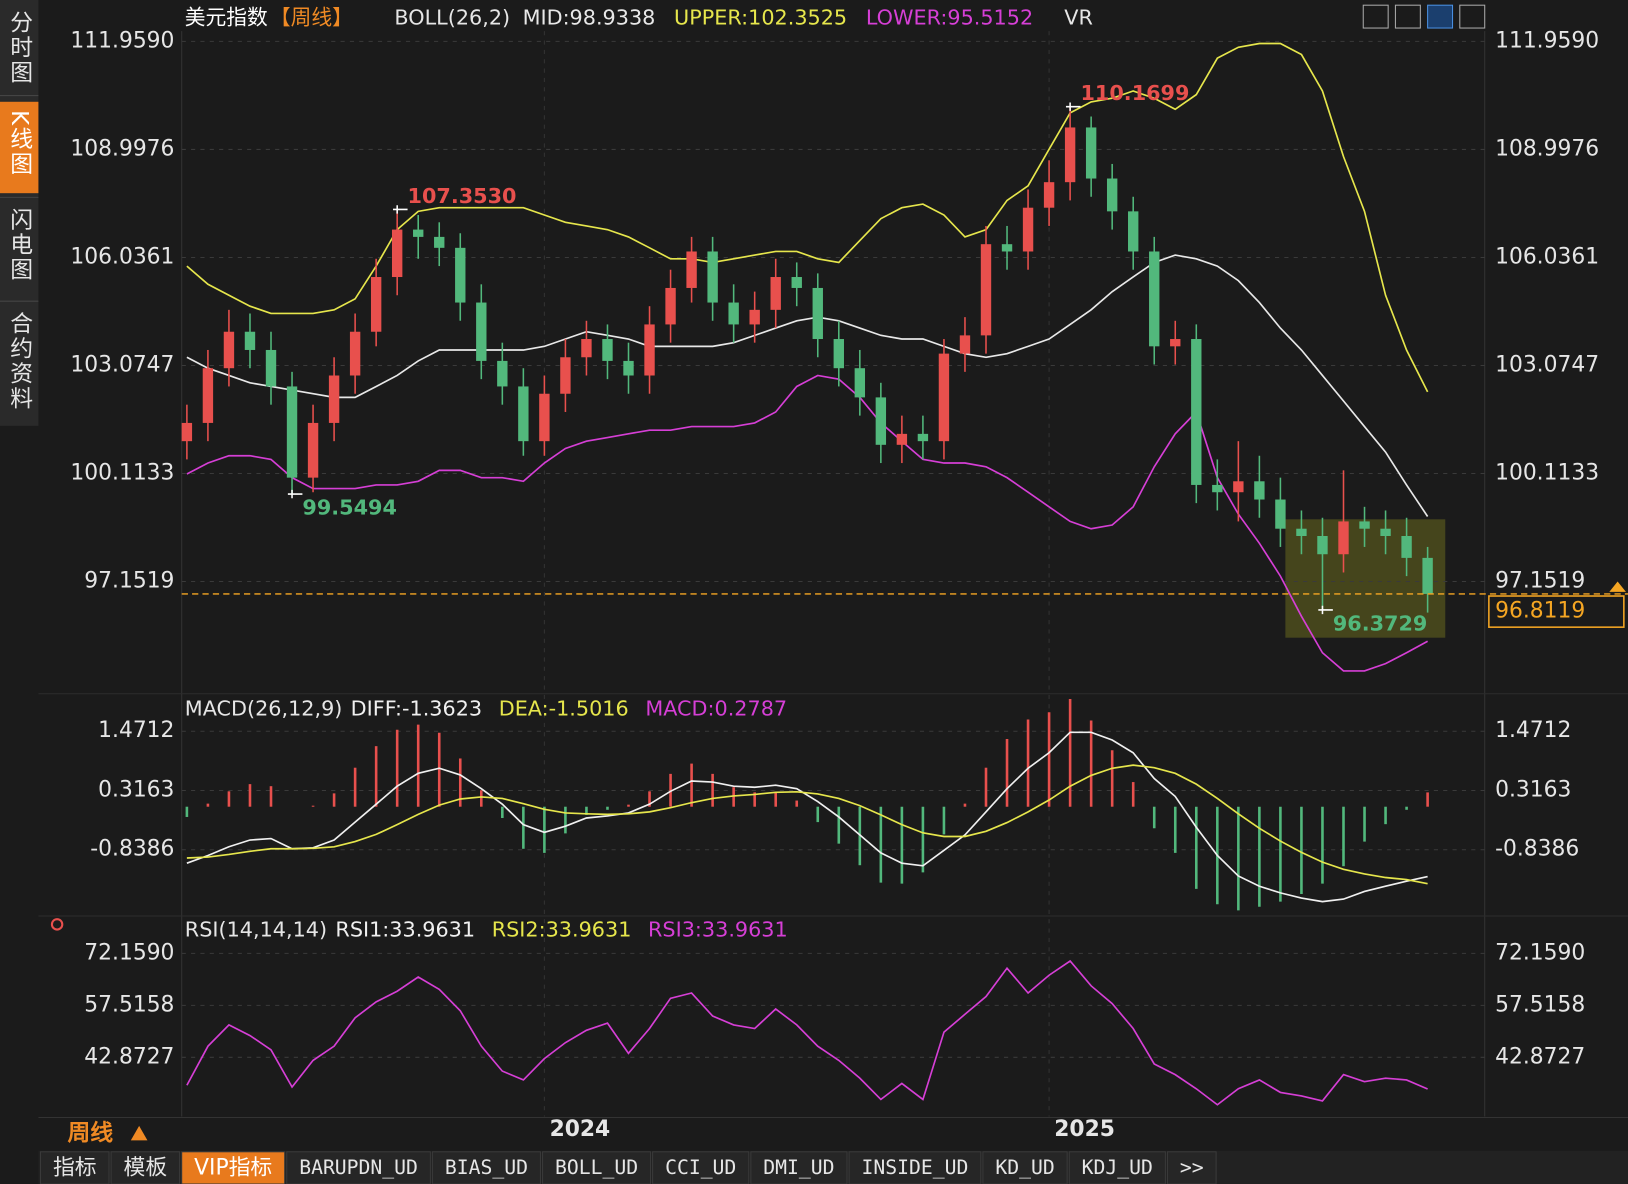  What do you see at coordinates (1540, 952) in the screenshot?
I see `y-tick-label: 72.1590` at bounding box center [1540, 952].